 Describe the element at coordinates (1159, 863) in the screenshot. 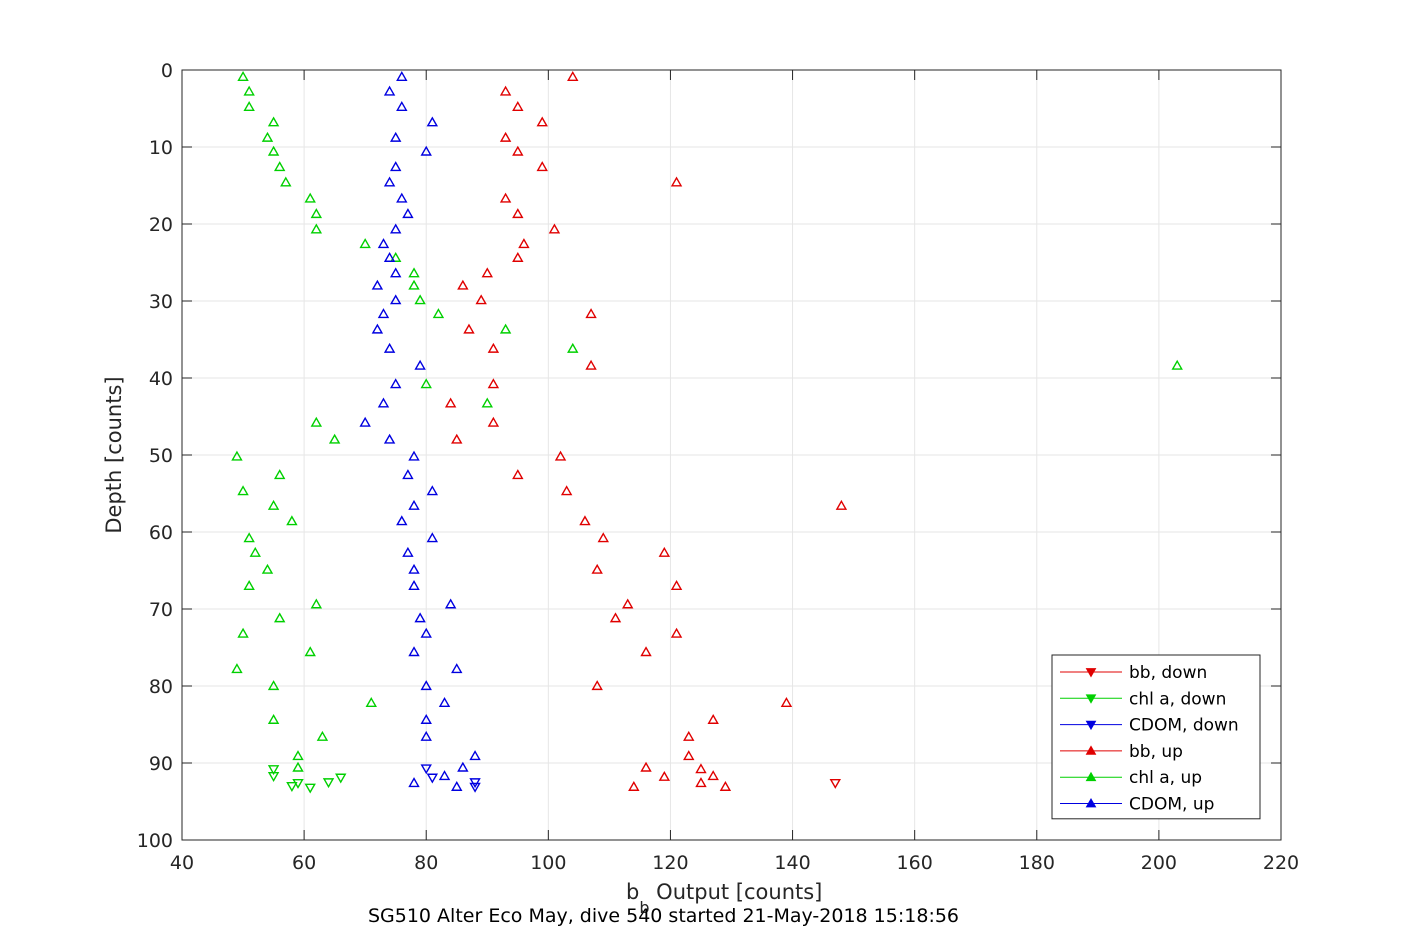

I see `x-tick-label: 200` at that location.